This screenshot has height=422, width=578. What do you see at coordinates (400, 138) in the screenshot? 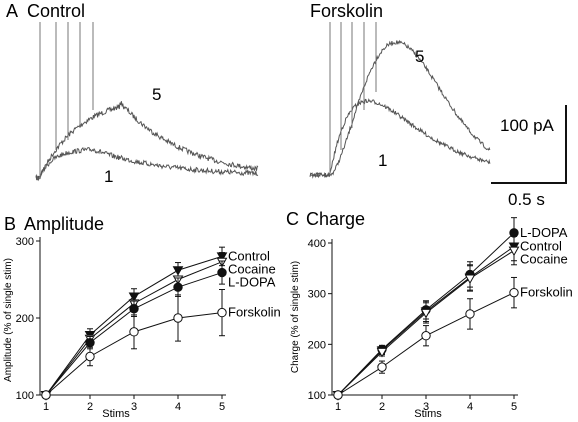
I see `forskolin-trace-1-stim` at bounding box center [400, 138].